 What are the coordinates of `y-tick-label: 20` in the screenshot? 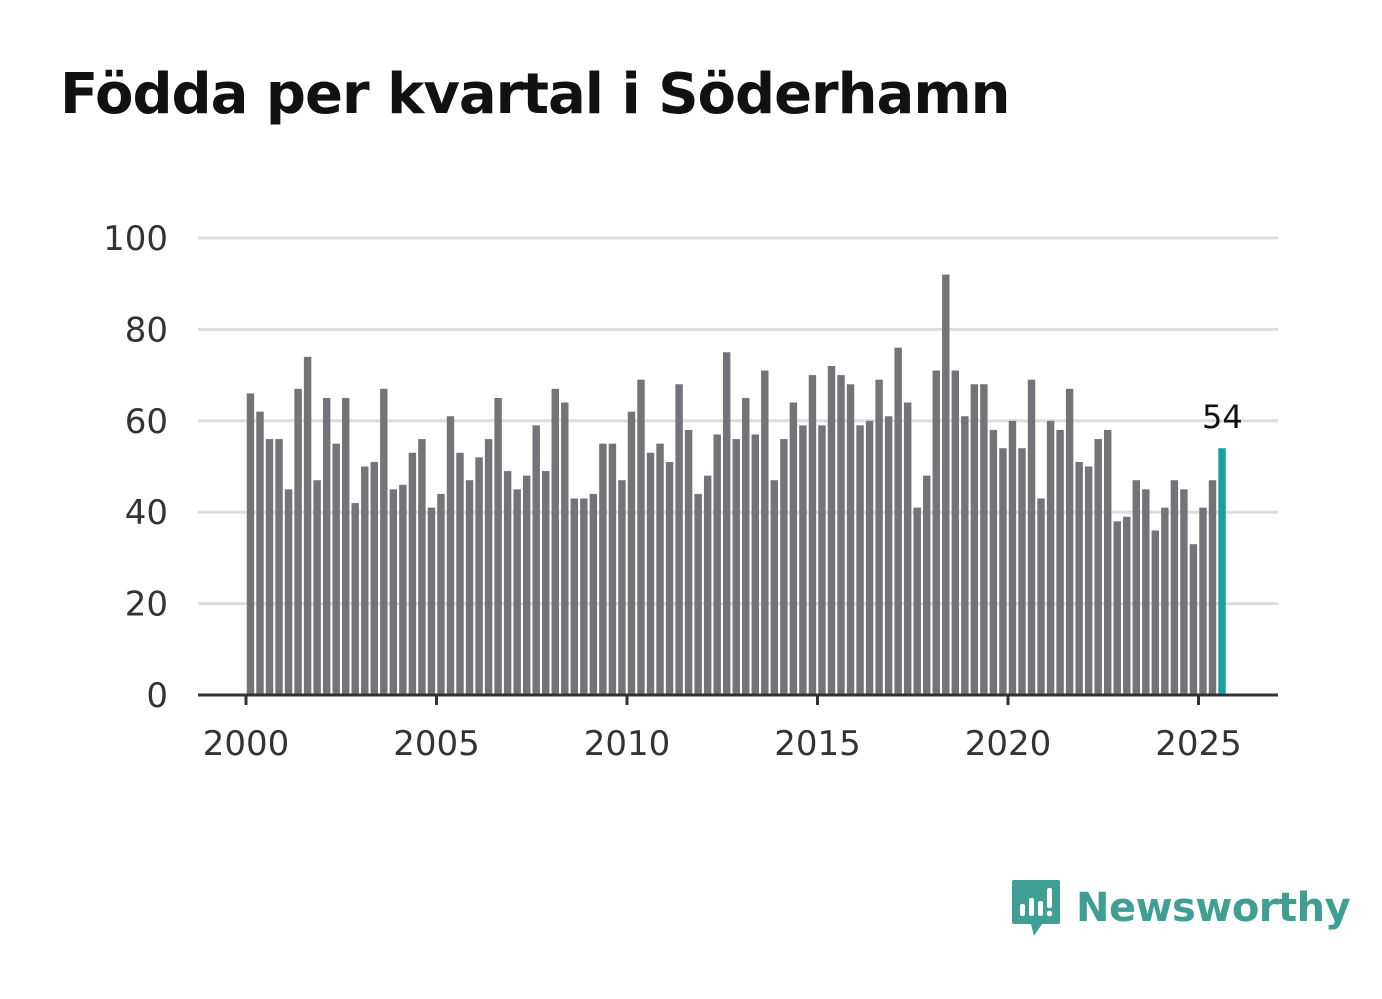 It's located at (146, 605).